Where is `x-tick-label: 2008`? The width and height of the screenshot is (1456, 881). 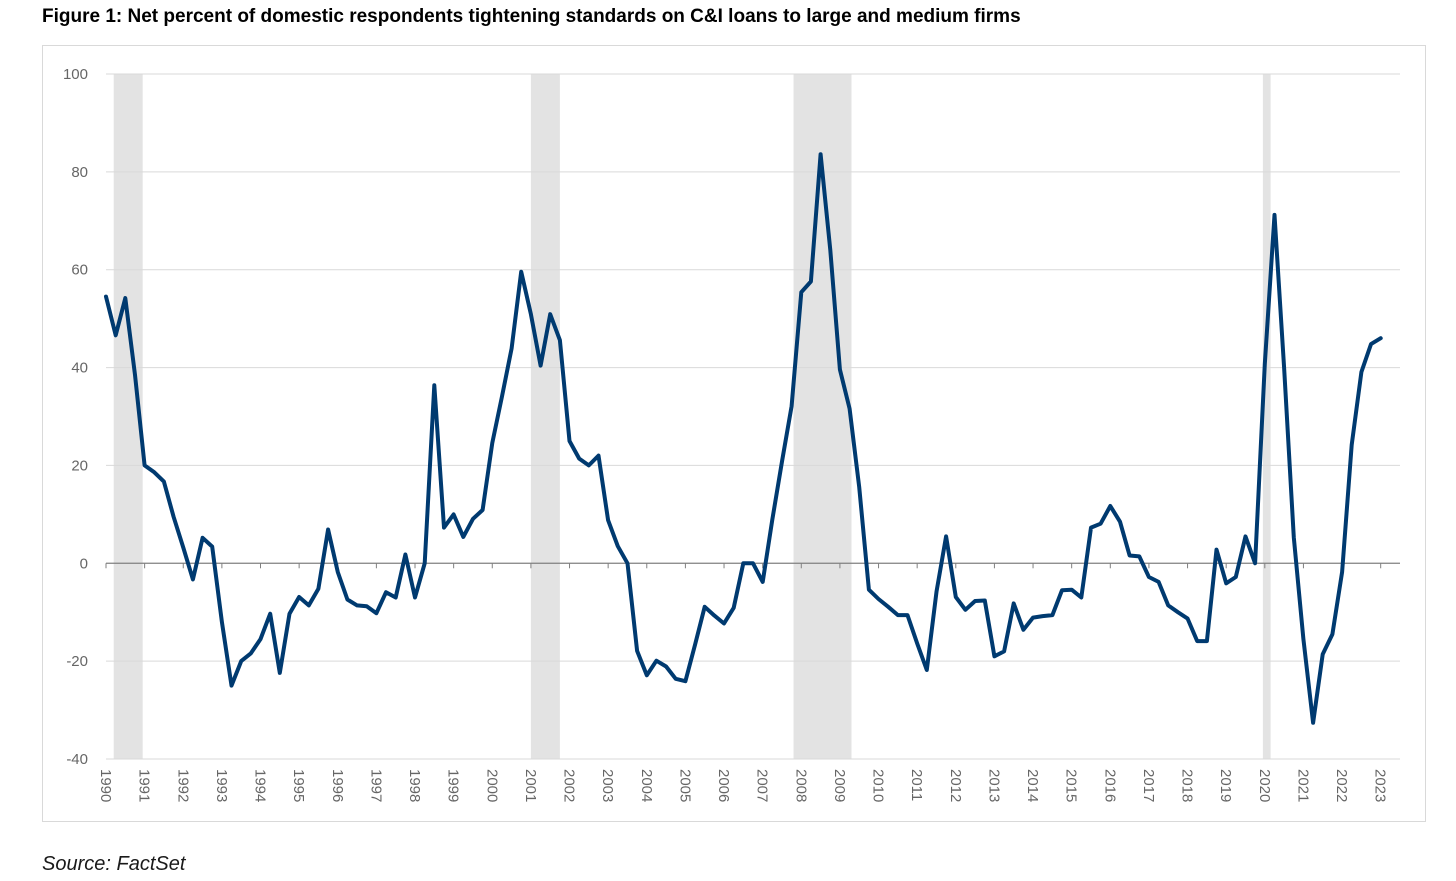 x-tick-label: 2008 is located at coordinates (800, 785).